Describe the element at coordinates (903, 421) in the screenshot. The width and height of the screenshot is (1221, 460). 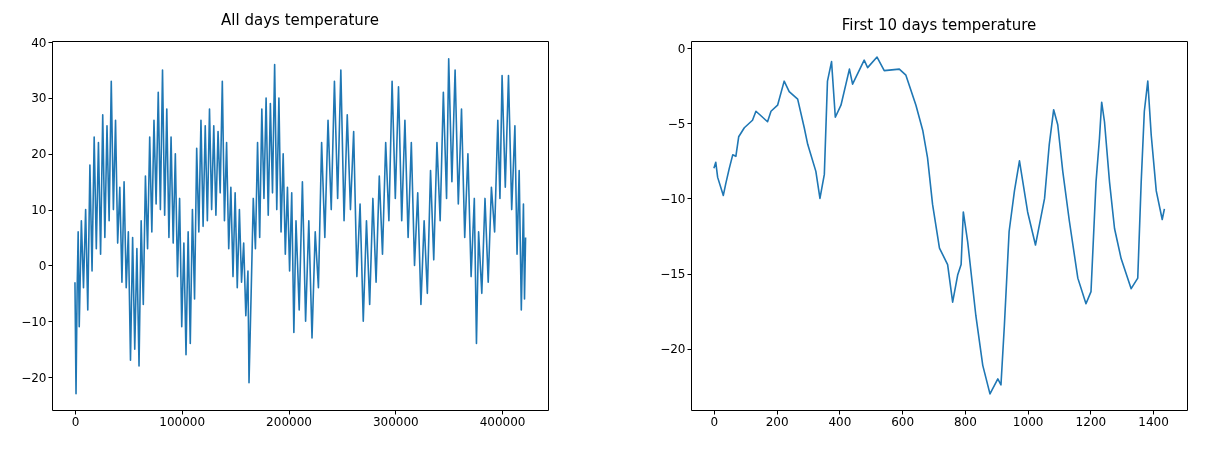
I see `x-tick-label: 600` at that location.